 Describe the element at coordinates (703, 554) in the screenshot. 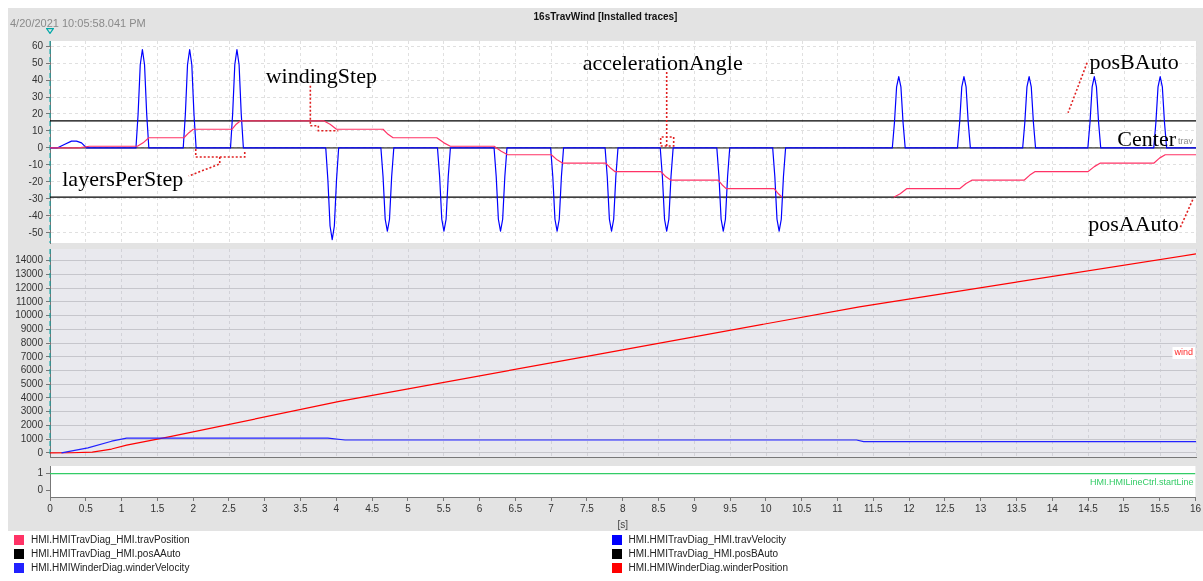

I see `legend-label: HMI.HMITravDiag_HMI.posBAuto` at that location.